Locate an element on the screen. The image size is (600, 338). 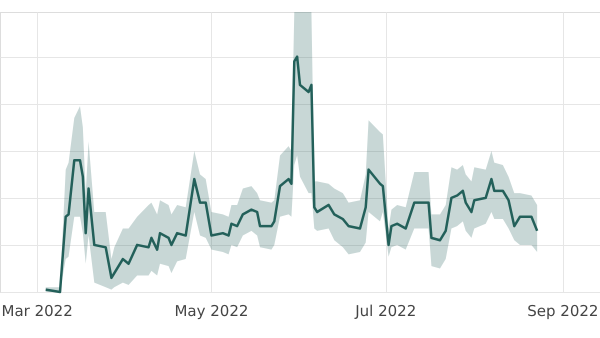
x-tick-label: May 2022 is located at coordinates (211, 311).